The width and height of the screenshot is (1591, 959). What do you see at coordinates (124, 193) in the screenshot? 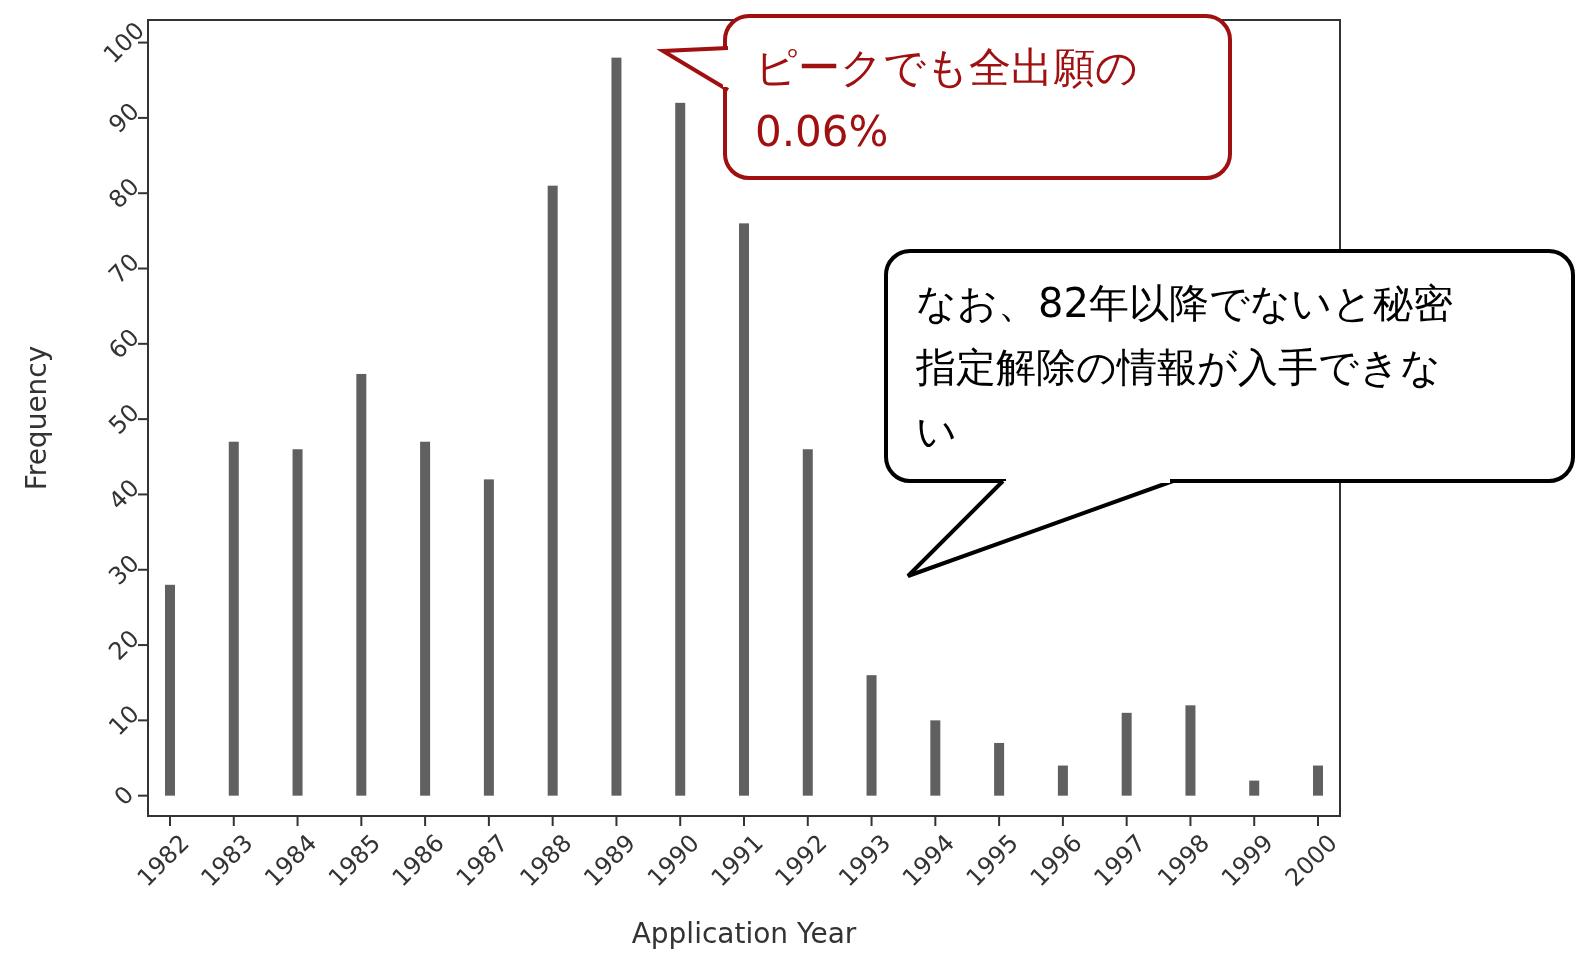
I see `y-tick-label: 80` at bounding box center [124, 193].